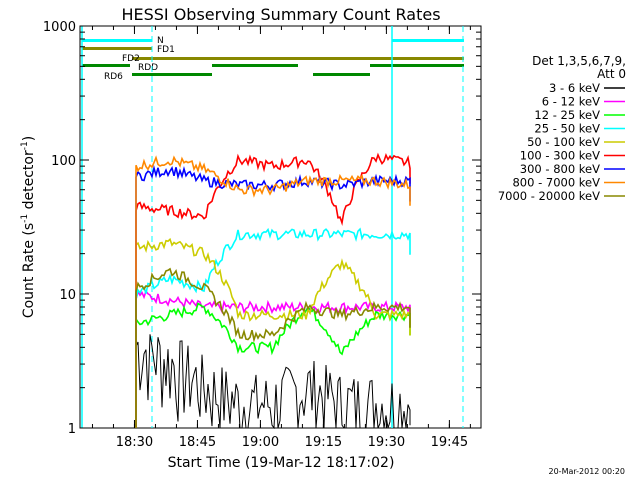 This screenshot has height=480, width=640. I want to click on y-axis-label-main: Count Rate (s, so click(29, 270).